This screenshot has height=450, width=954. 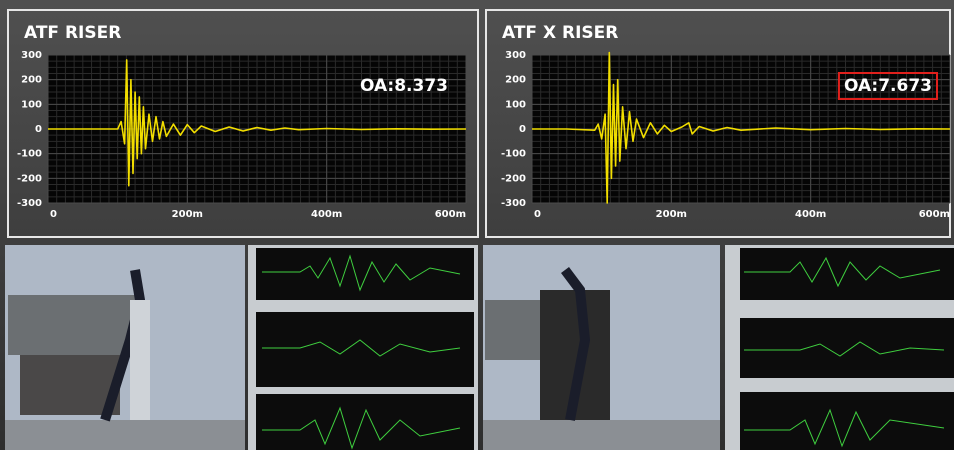 I want to click on scope-right, so click(x=839, y=347).